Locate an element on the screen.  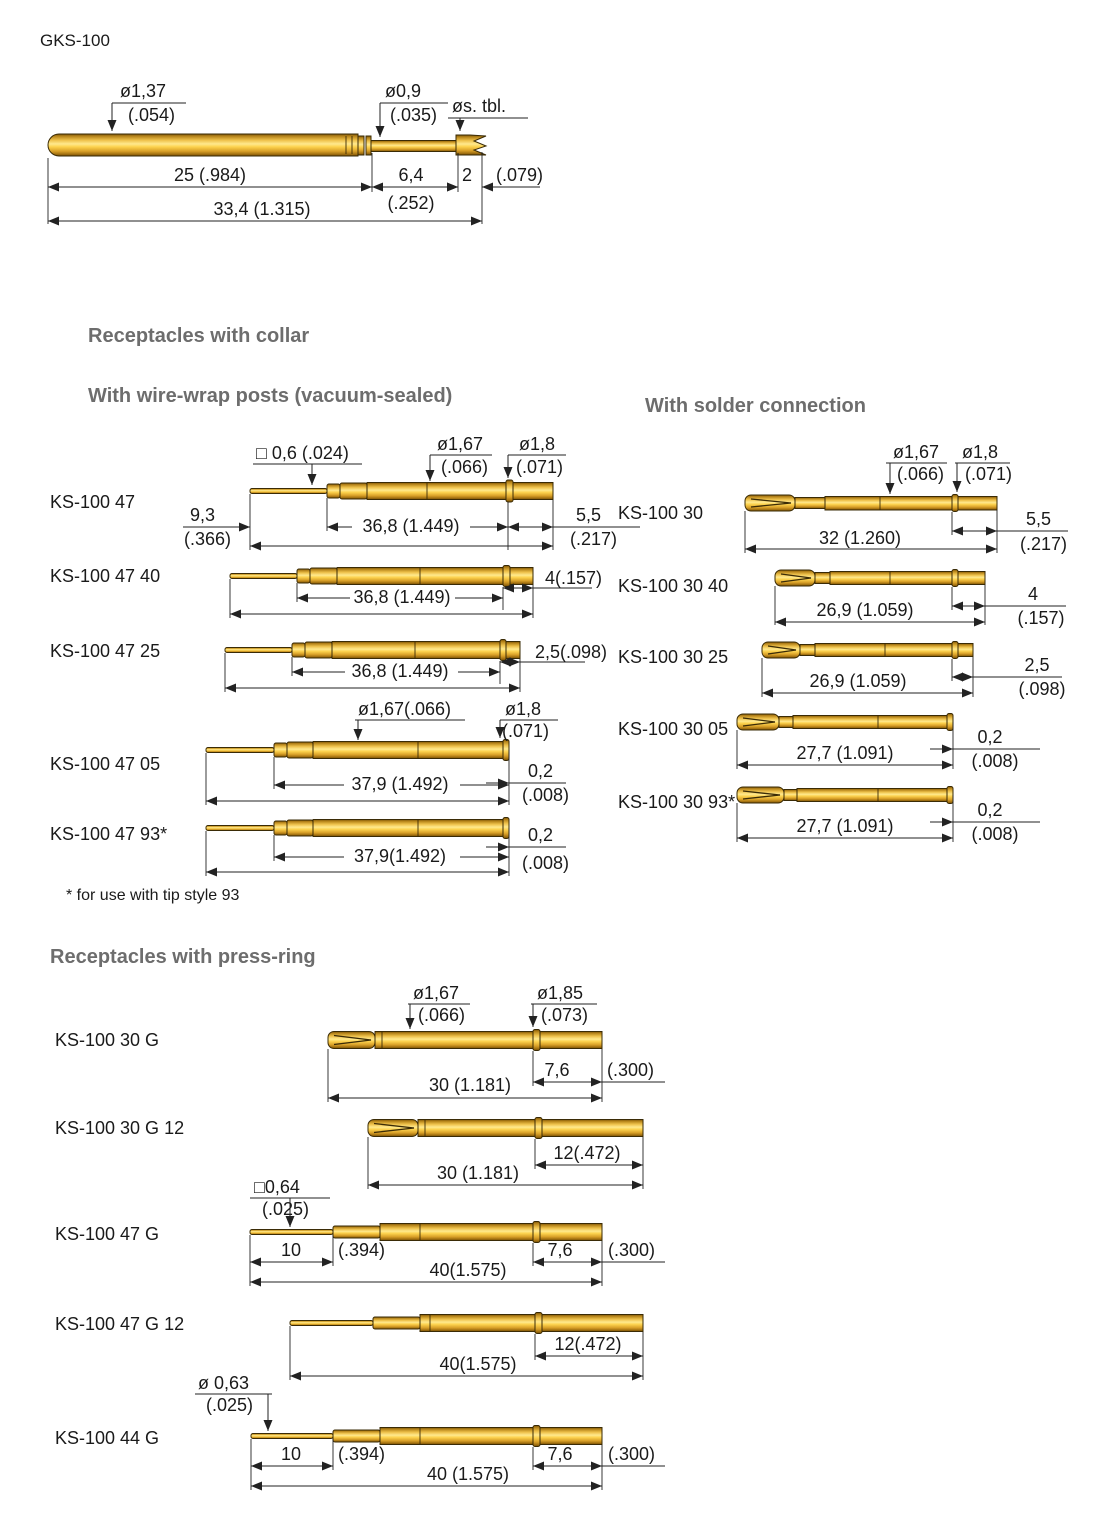
dimension-lines: 2,5 (.098) 26,9 (1.059) is located at coordinates (913, 677).